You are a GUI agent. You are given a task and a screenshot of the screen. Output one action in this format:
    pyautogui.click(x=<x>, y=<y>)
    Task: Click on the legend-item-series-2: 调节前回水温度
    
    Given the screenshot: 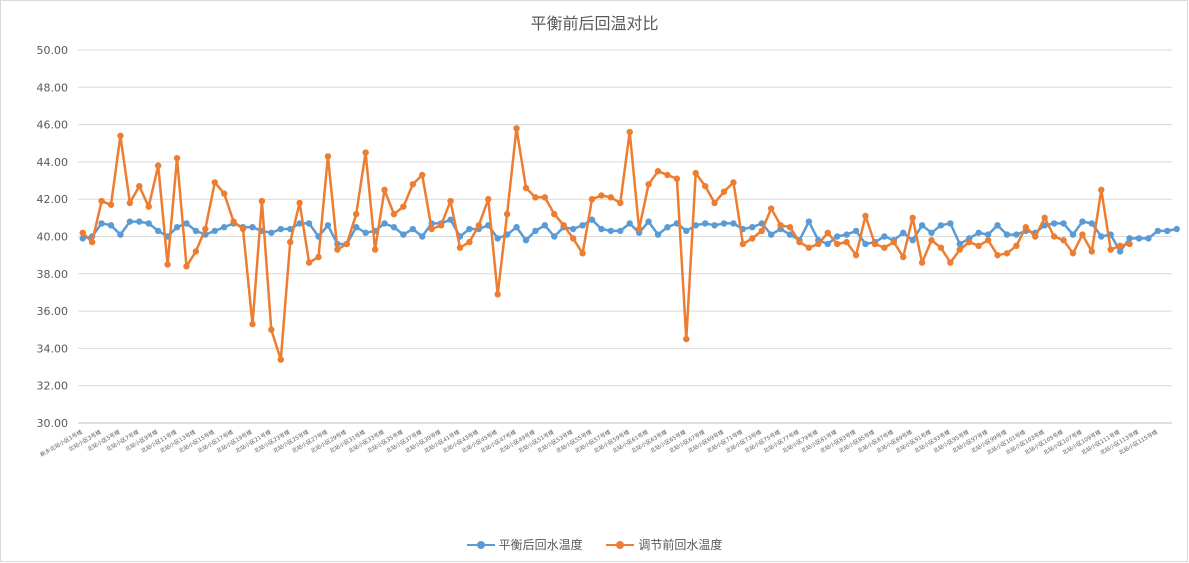 What is the action you would take?
    pyautogui.click(x=664, y=544)
    